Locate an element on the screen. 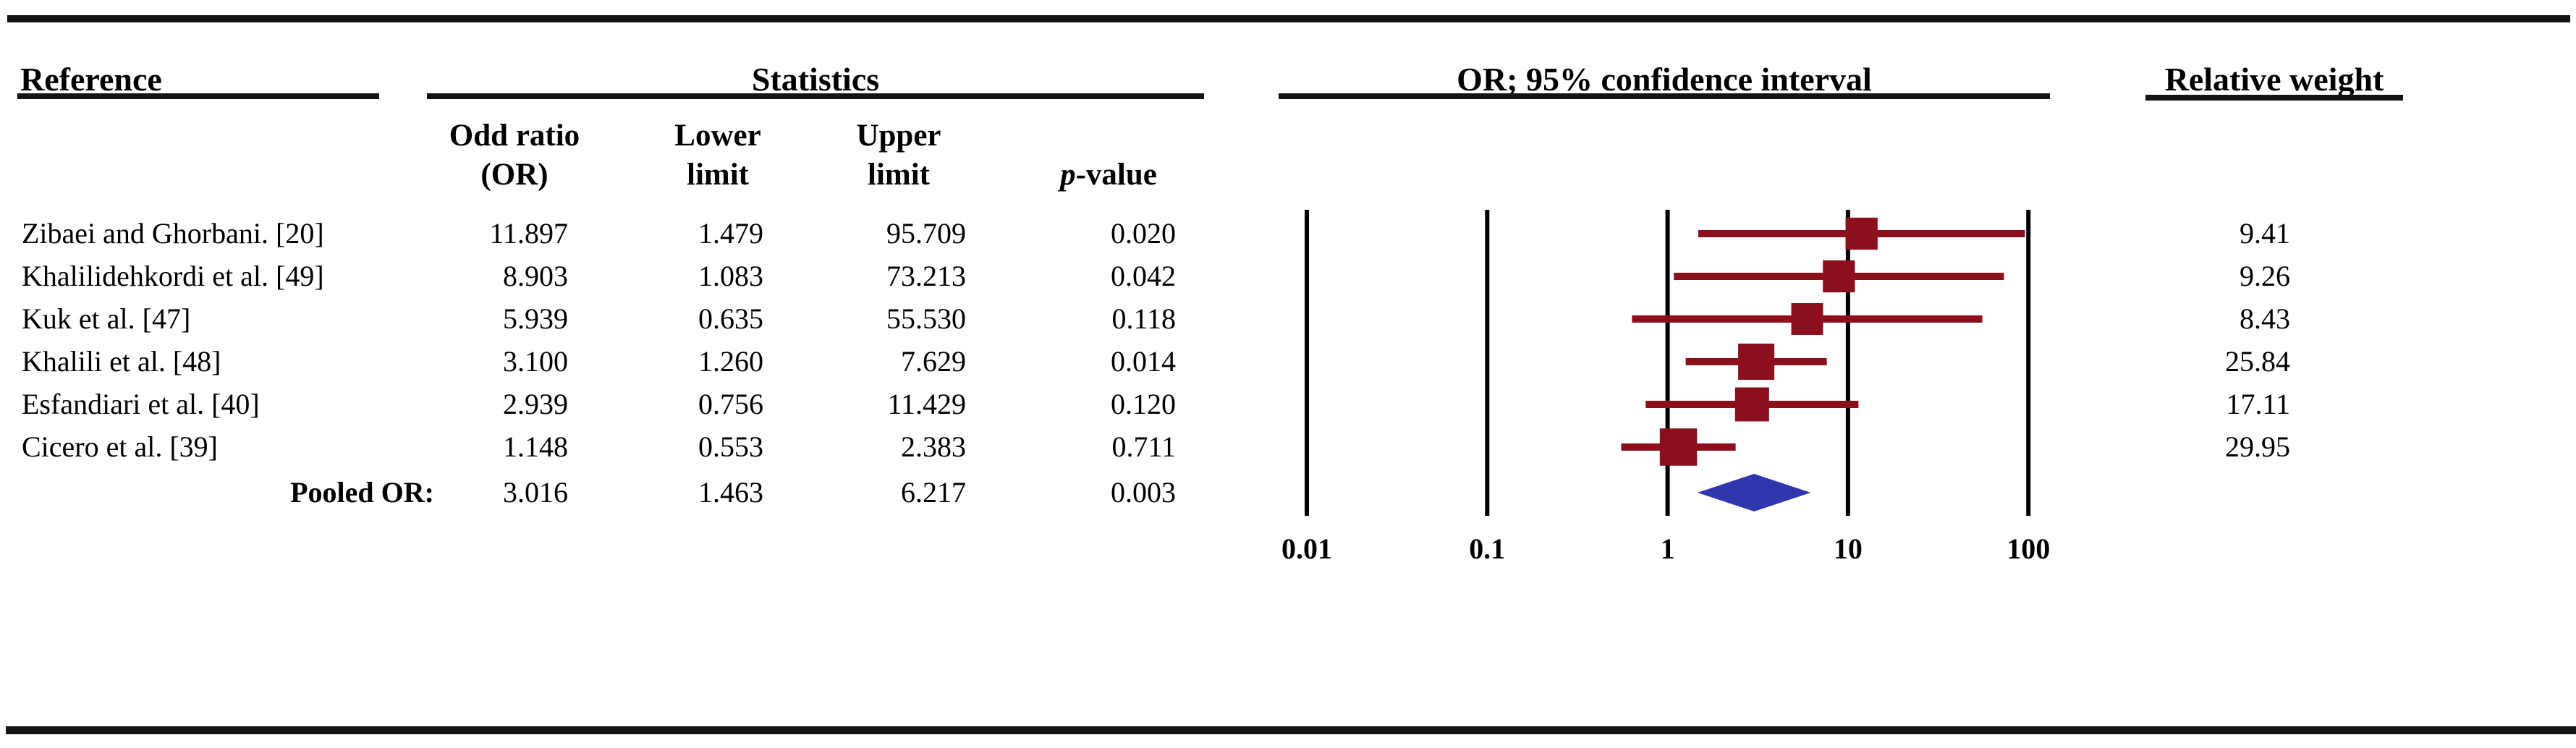 The image size is (2576, 748). lower-limit-header-line2: limit is located at coordinates (718, 175).